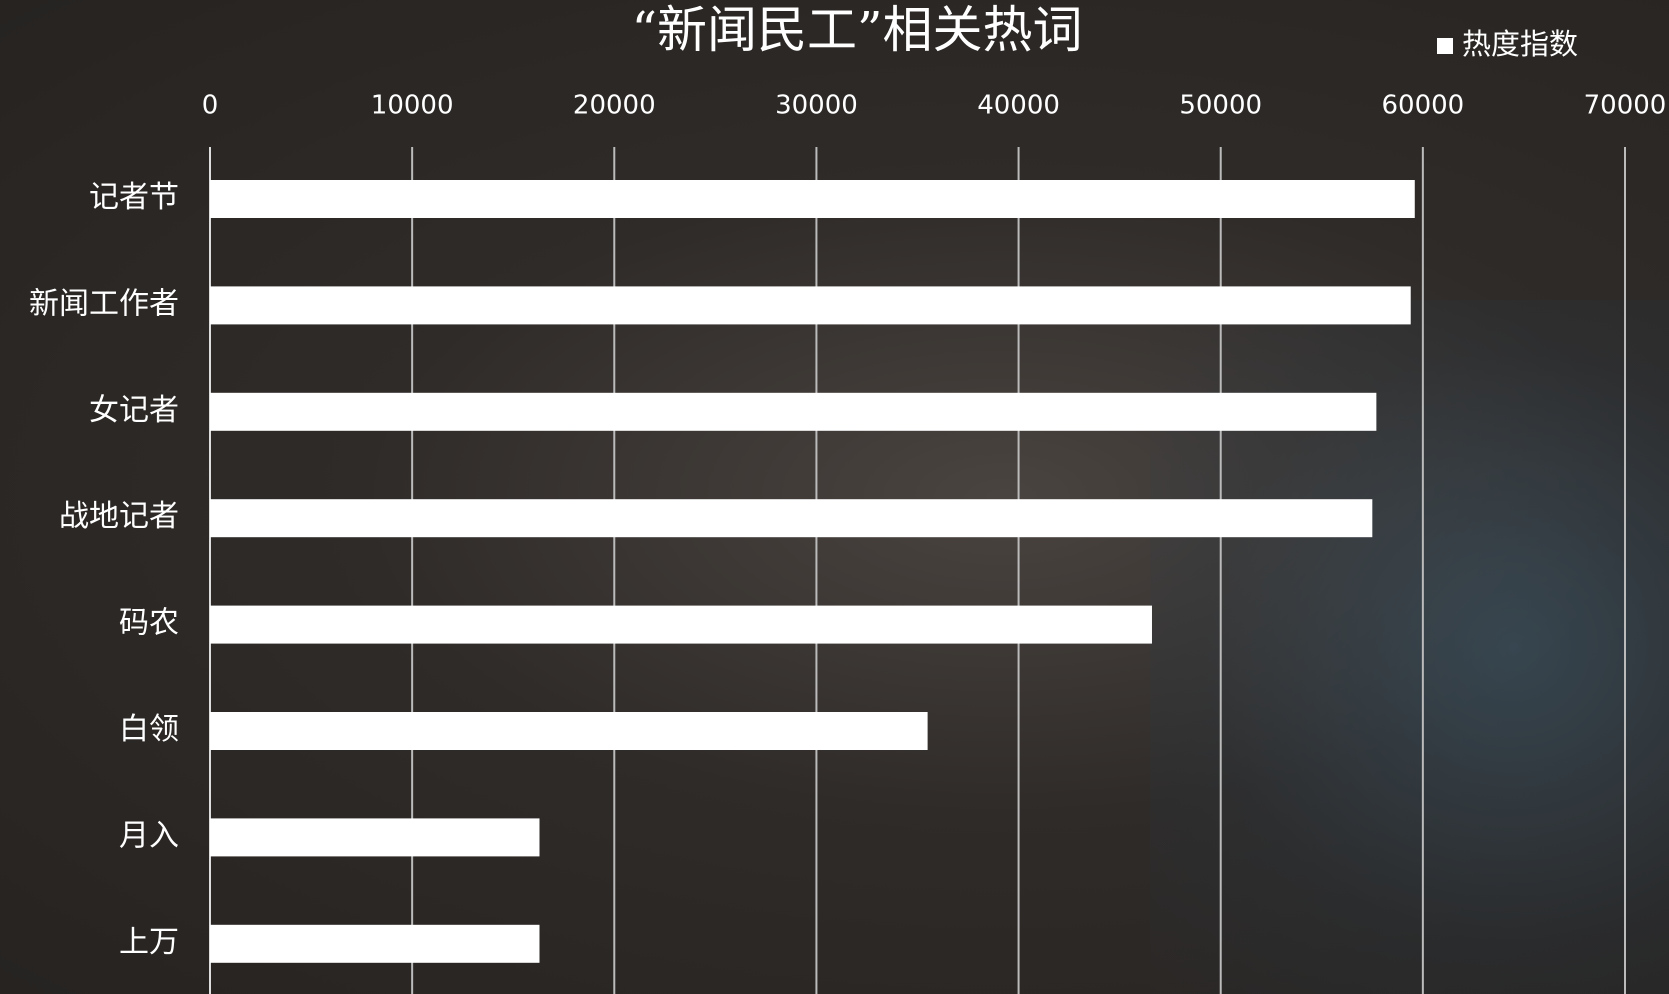  I want to click on chart-title: “新闻民工”相关热词, so click(856, 30).